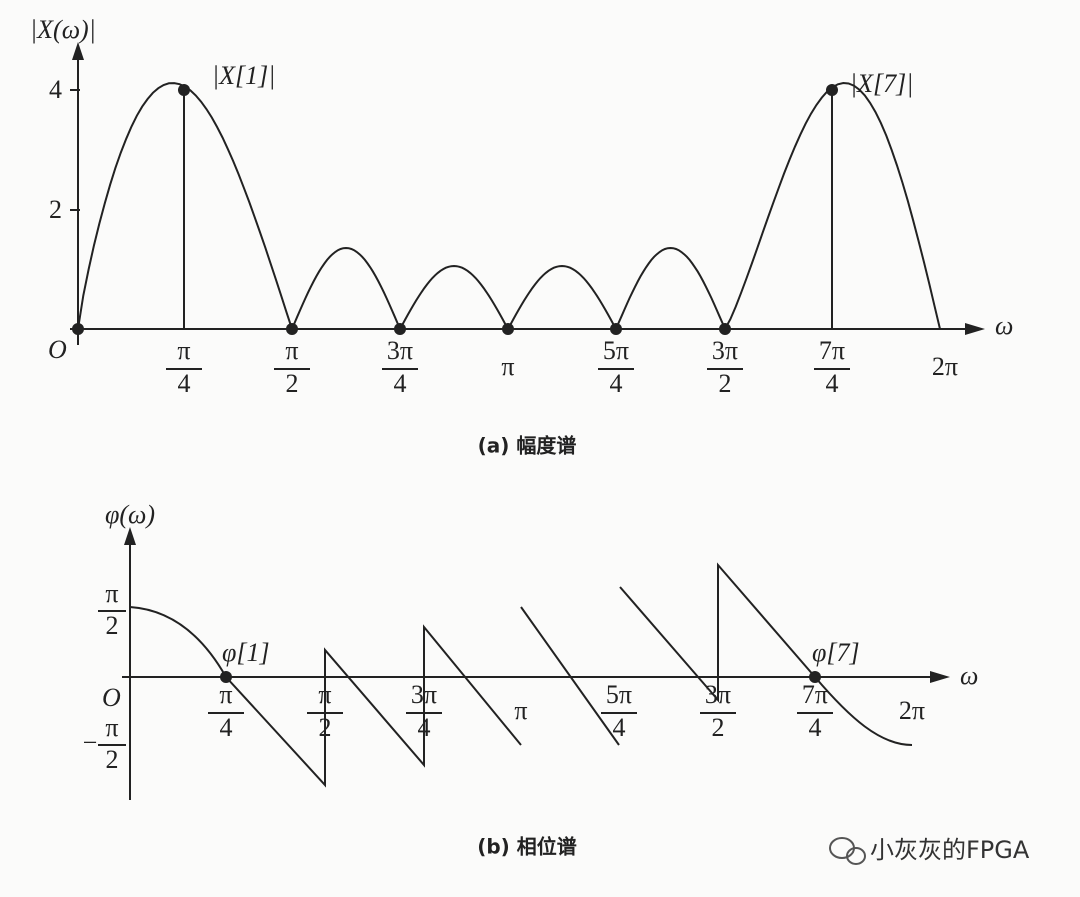  I want to click on caption: (a) 幅度谱, so click(527, 446).